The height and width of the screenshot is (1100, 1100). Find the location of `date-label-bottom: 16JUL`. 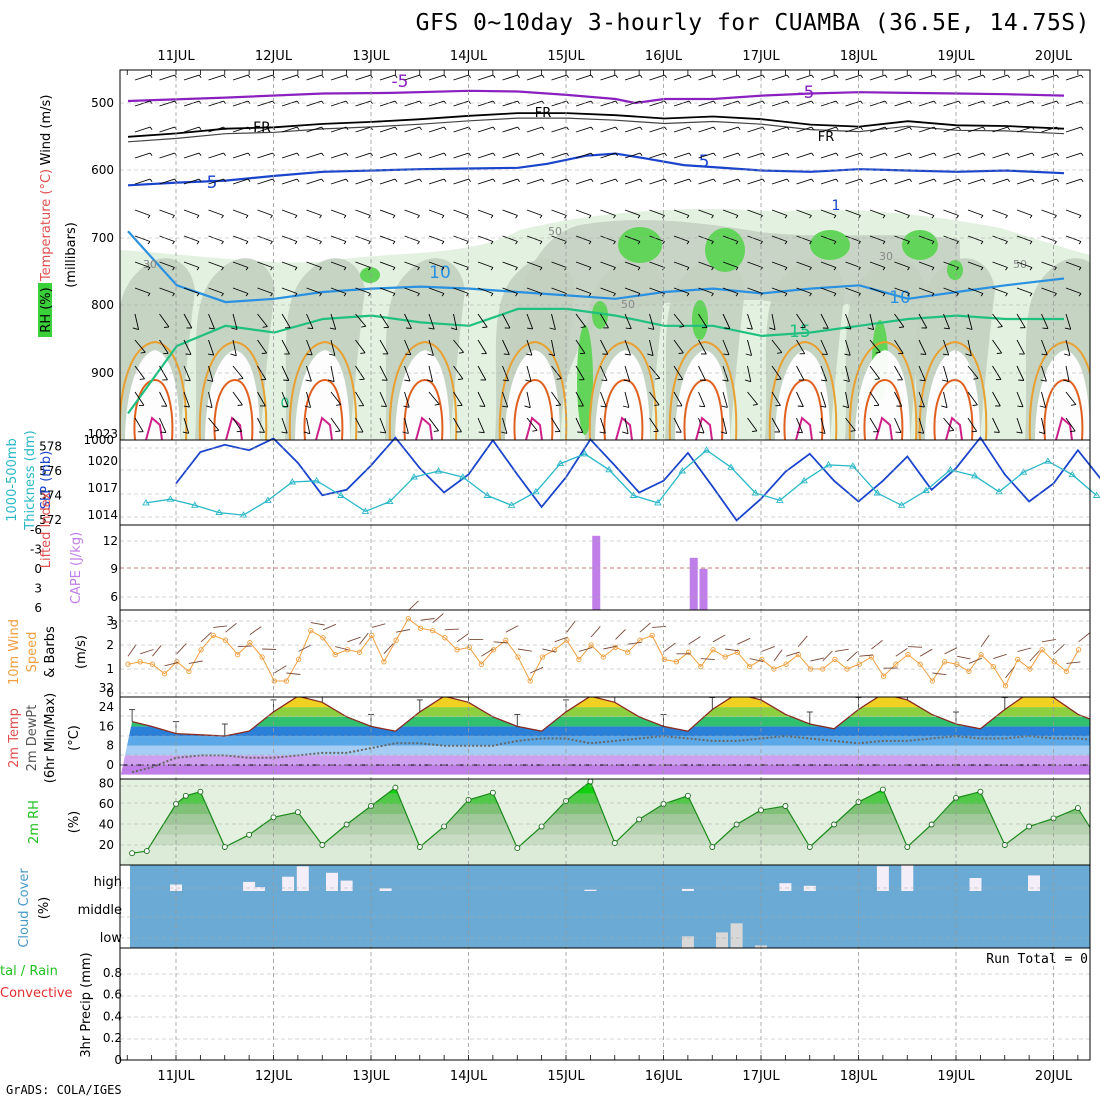

date-label-bottom: 16JUL is located at coordinates (664, 1076).